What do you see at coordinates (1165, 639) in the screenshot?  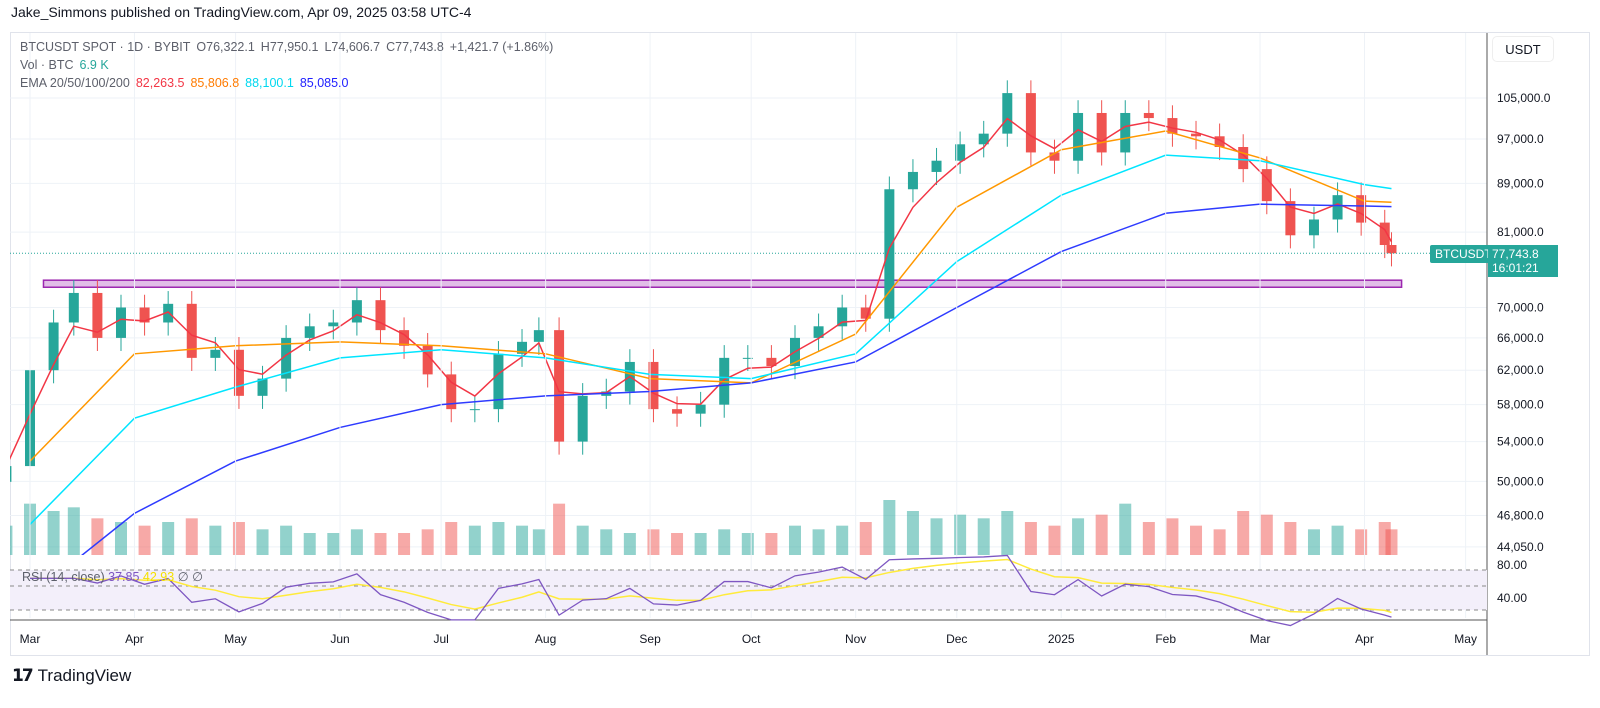 I see `x-tick-label: Feb` at bounding box center [1165, 639].